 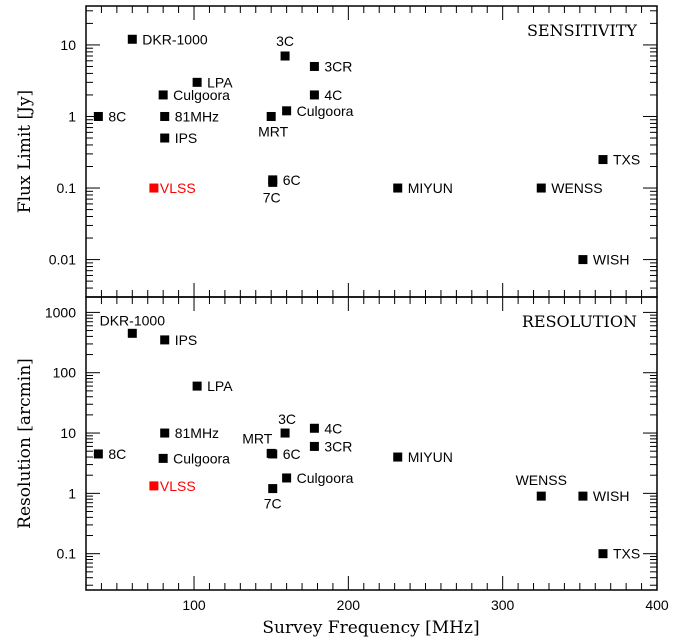 What do you see at coordinates (425, 605) in the screenshot?
I see `x-axis: 100 200 300 400` at bounding box center [425, 605].